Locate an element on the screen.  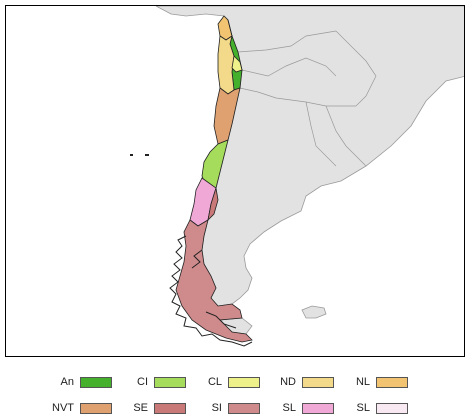
island-juan-fernandez-a is located at coordinates (131, 155).